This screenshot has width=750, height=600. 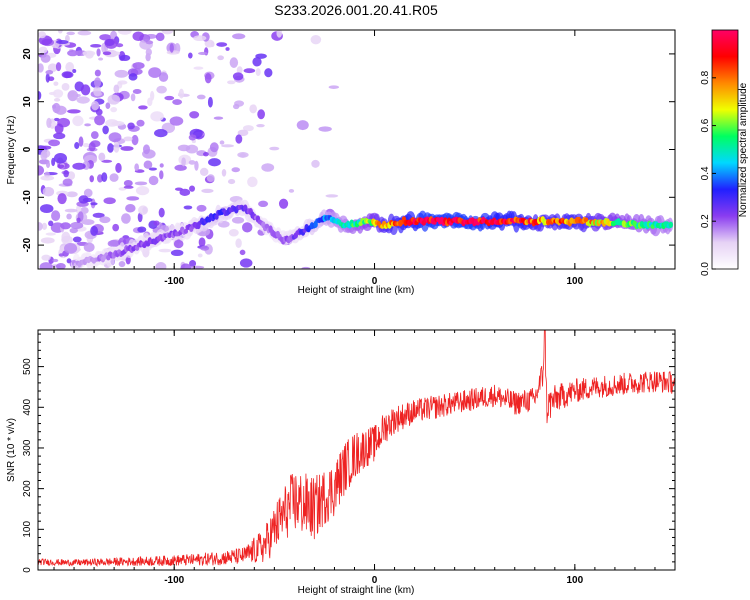 I want to click on spectrogram-xlabel: Height of straight line (km), so click(x=356, y=290).